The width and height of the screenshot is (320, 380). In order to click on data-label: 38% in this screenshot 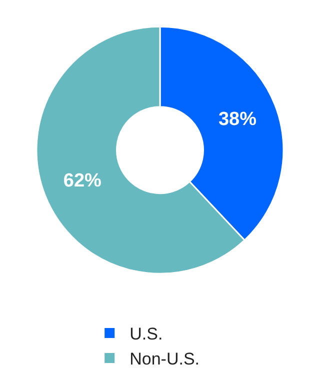, I will do `click(237, 119)`.